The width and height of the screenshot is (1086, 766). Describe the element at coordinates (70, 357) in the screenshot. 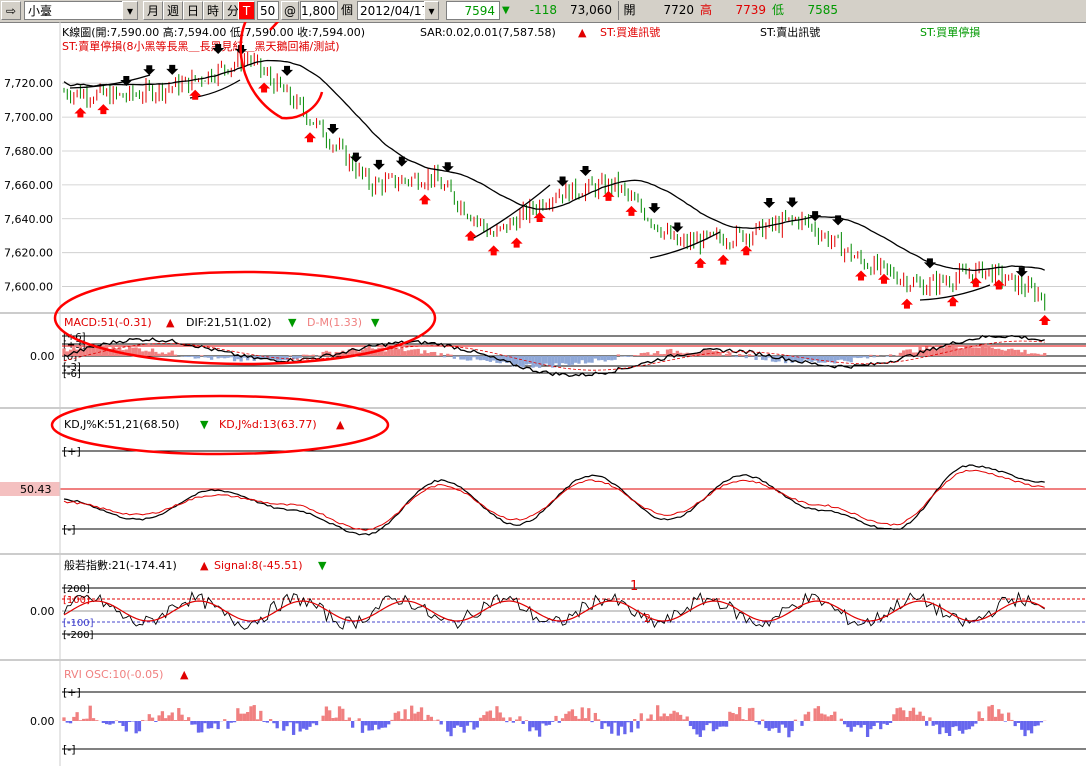

I see `macd-band-label: [0]` at that location.